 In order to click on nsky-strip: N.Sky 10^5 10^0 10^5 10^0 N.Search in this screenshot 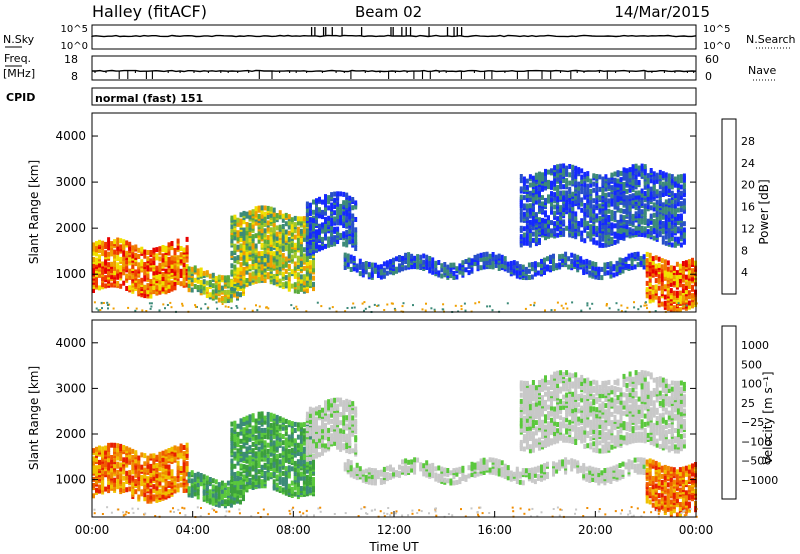, I will do `click(399, 38)`.